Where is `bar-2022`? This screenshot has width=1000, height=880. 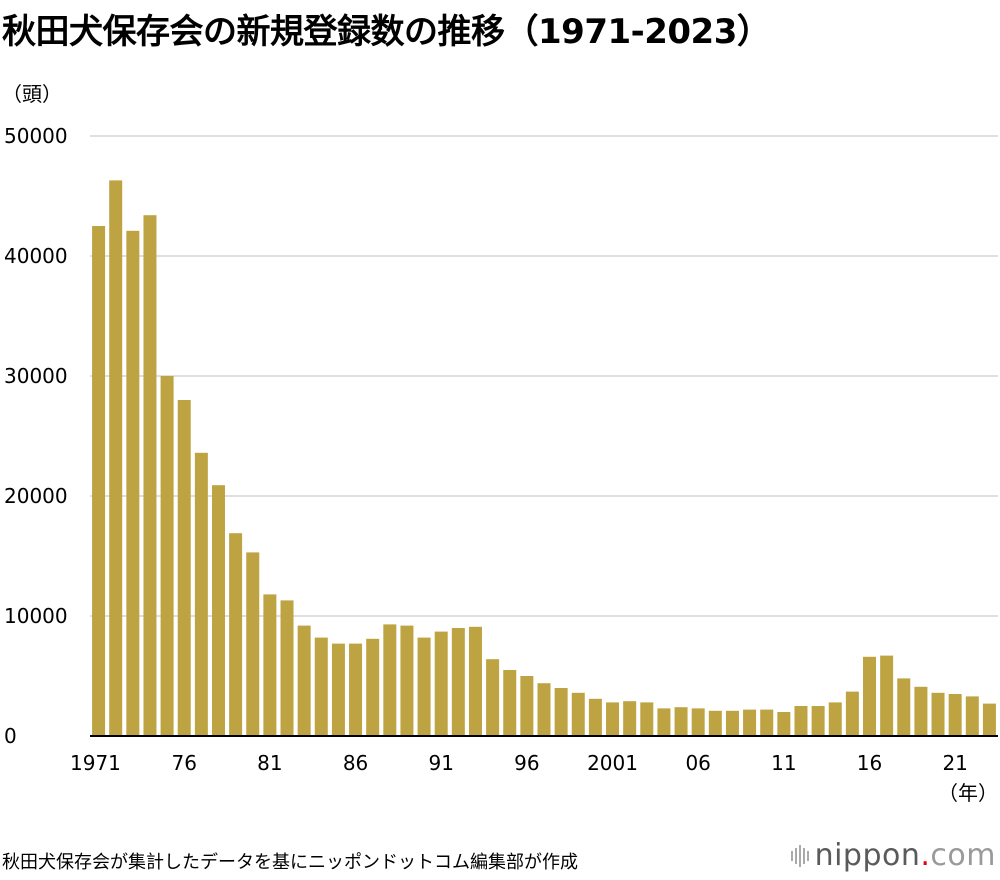
bar-2022 is located at coordinates (972, 716).